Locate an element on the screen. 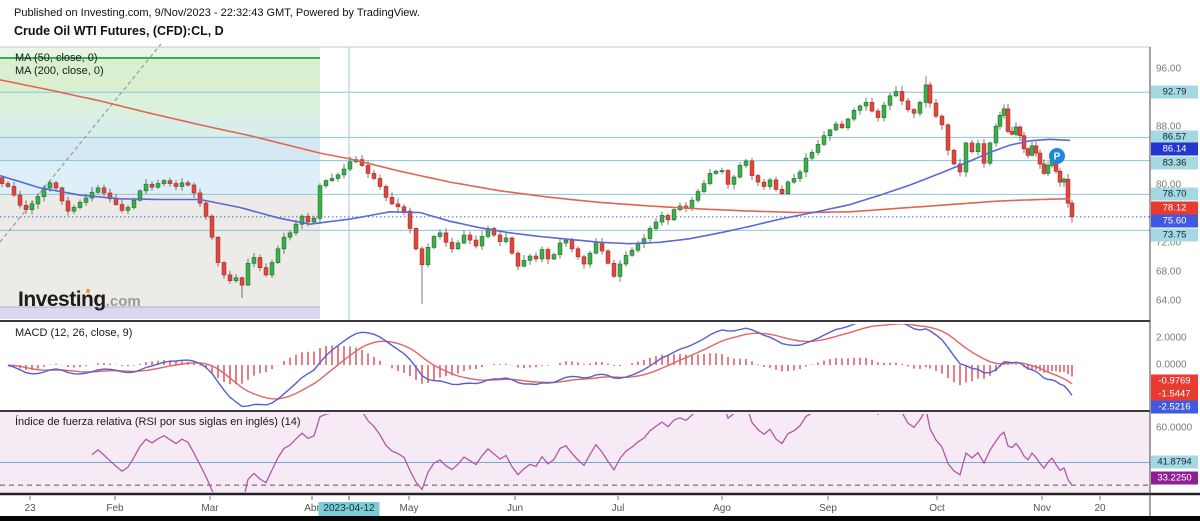  svg-text: P is located at coordinates (1057, 157).